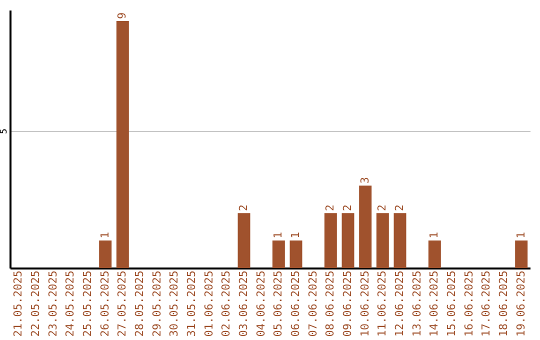 This screenshot has width=540, height=340. Describe the element at coordinates (451, 303) in the screenshot. I see `x-tick-label: 15.06.2025` at that location.